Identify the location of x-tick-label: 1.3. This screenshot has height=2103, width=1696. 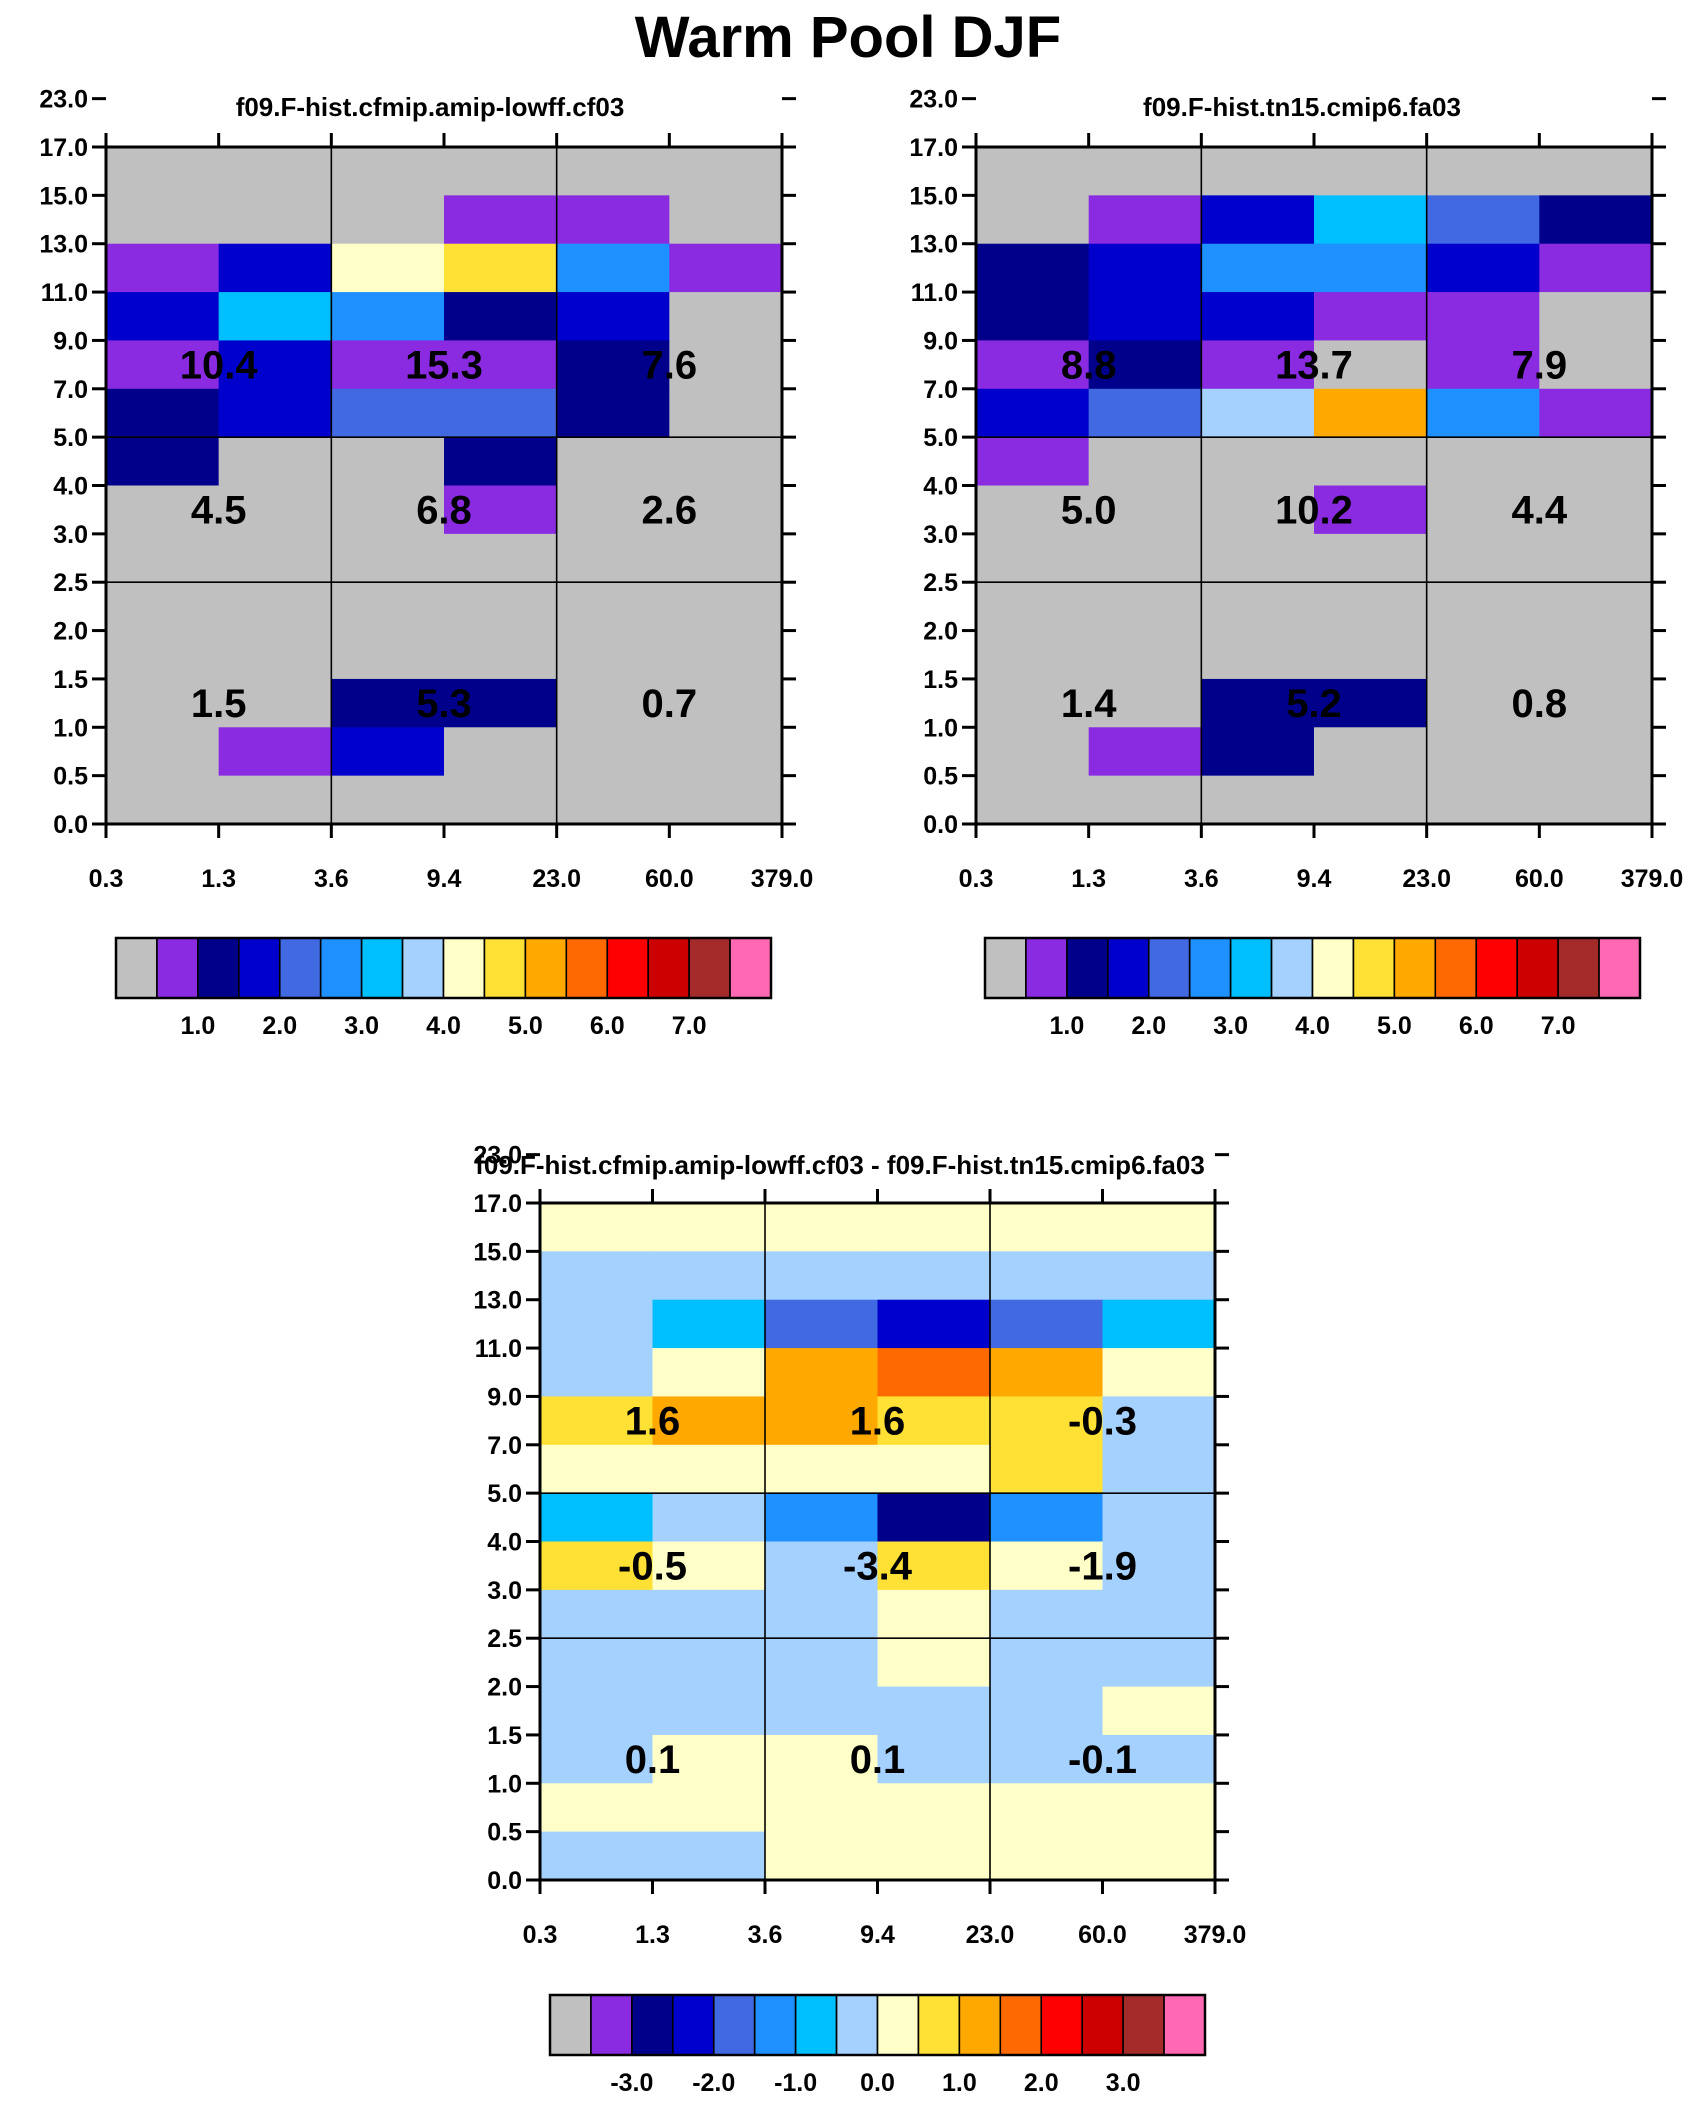
(1088, 879).